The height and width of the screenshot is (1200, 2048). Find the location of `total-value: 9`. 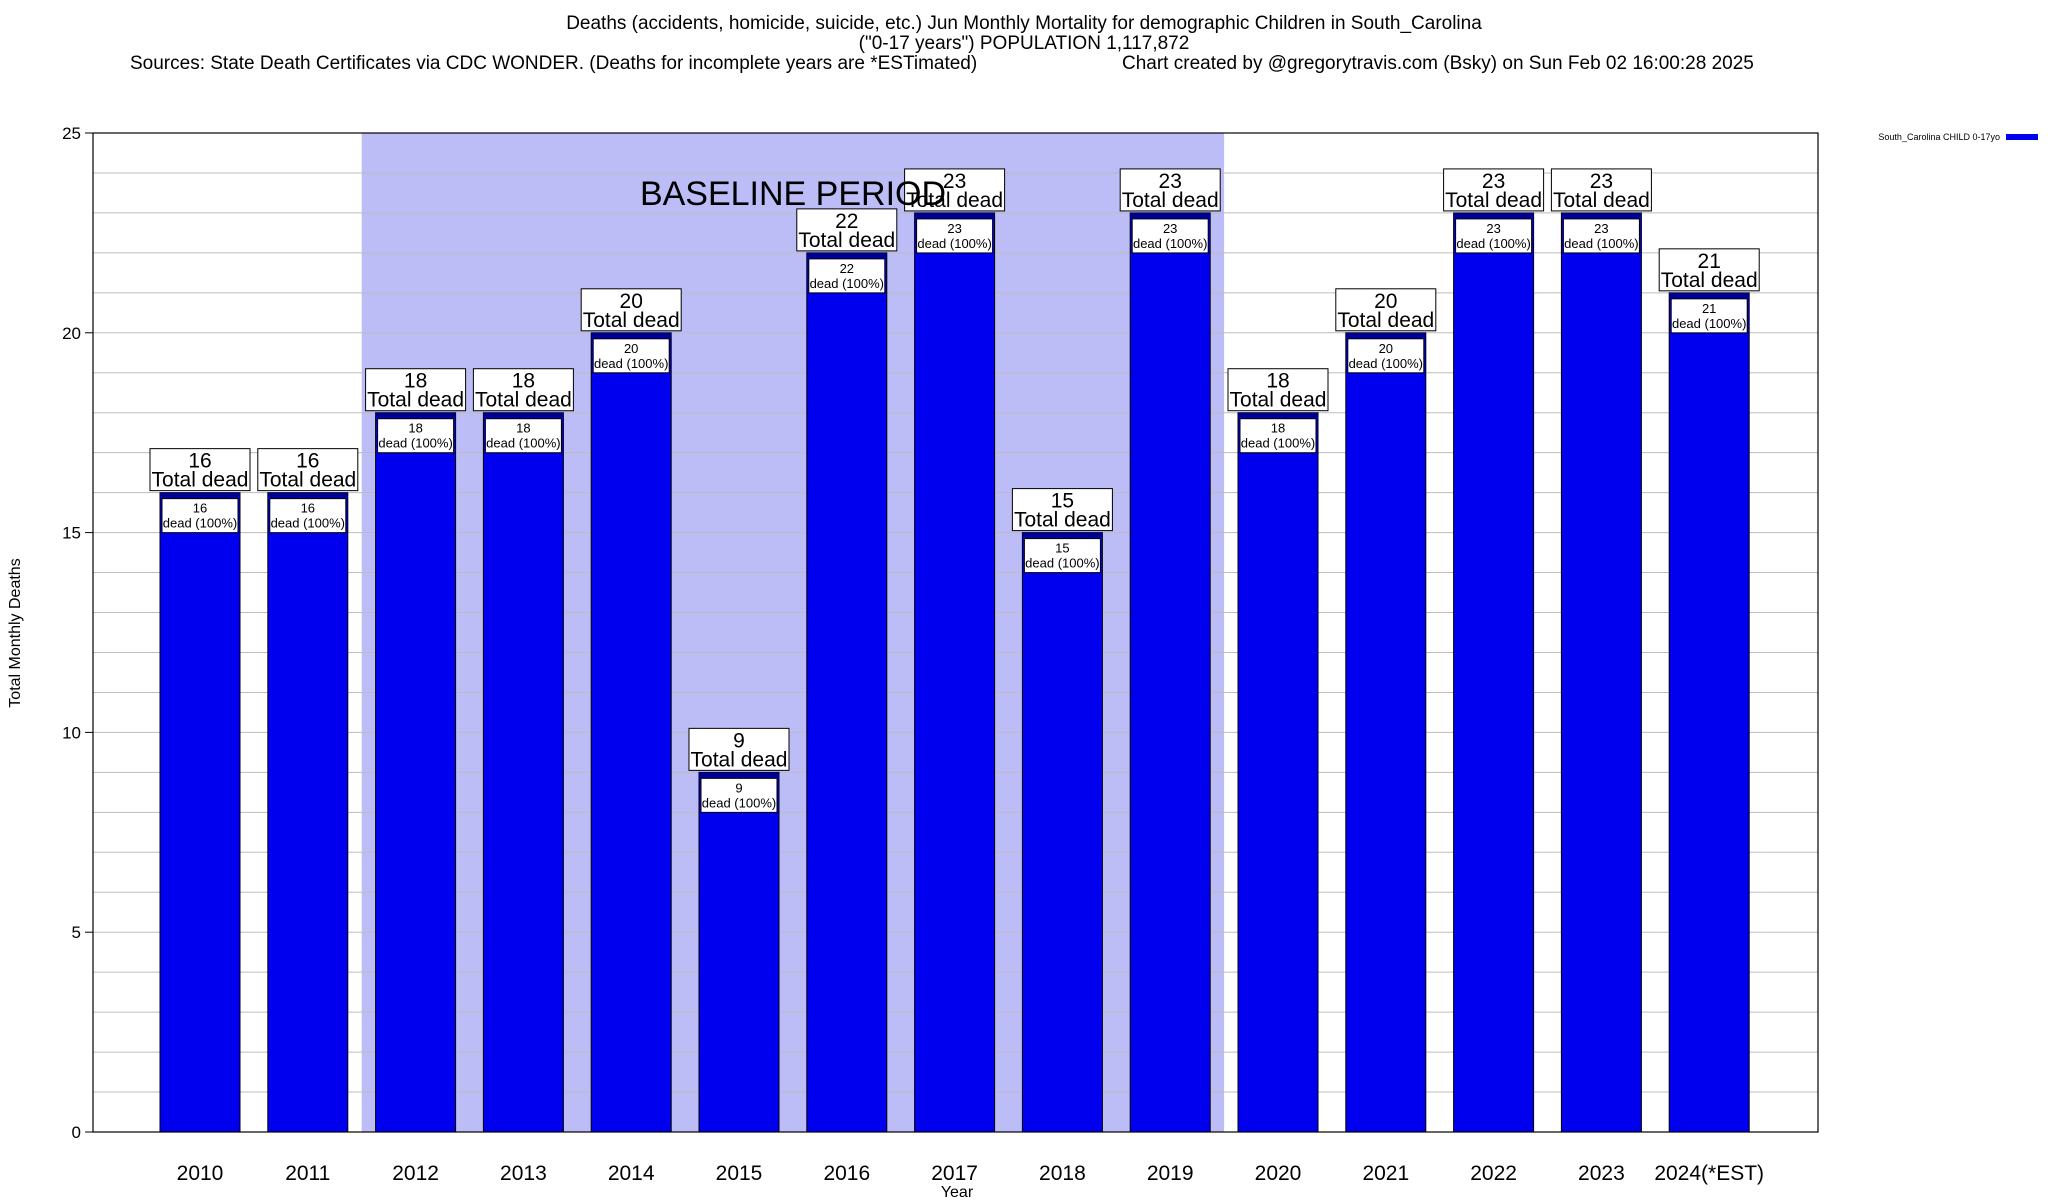

total-value: 9 is located at coordinates (739, 740).